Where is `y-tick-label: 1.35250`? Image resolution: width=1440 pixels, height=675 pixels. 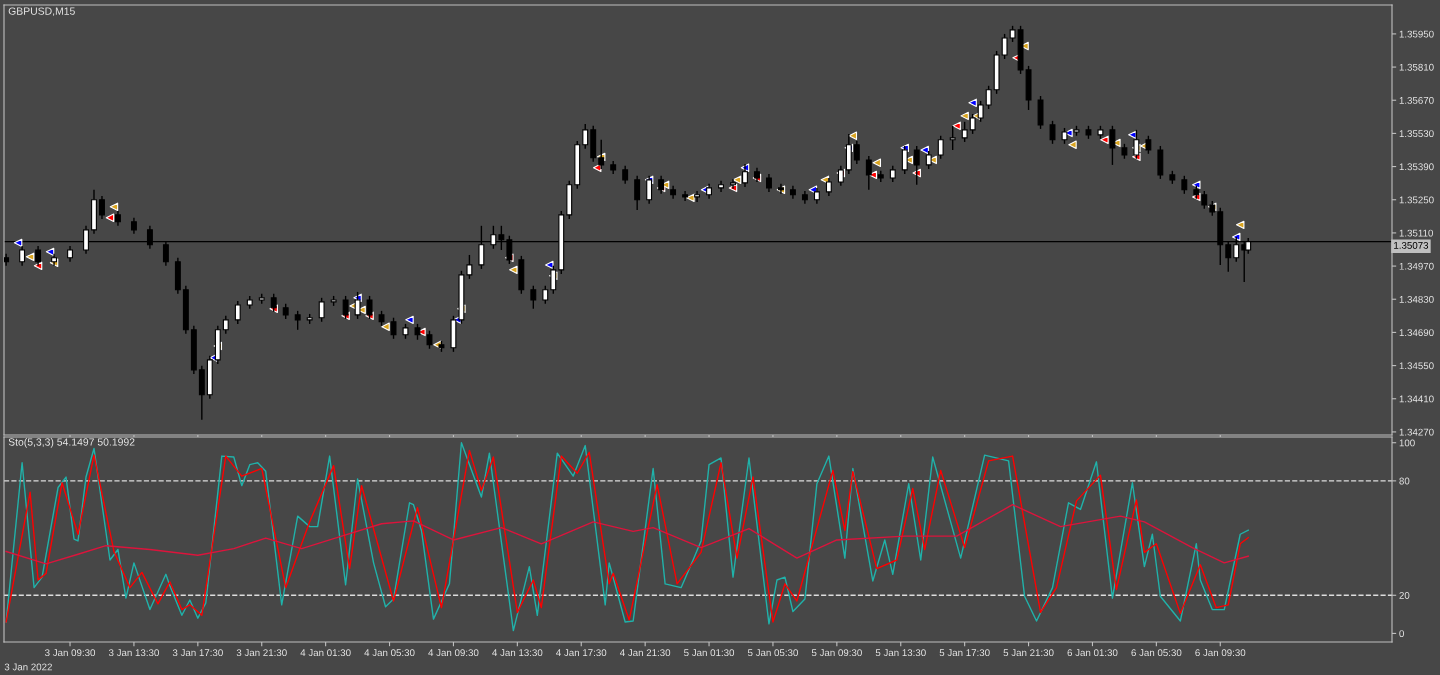 y-tick-label: 1.35250 is located at coordinates (1416, 200).